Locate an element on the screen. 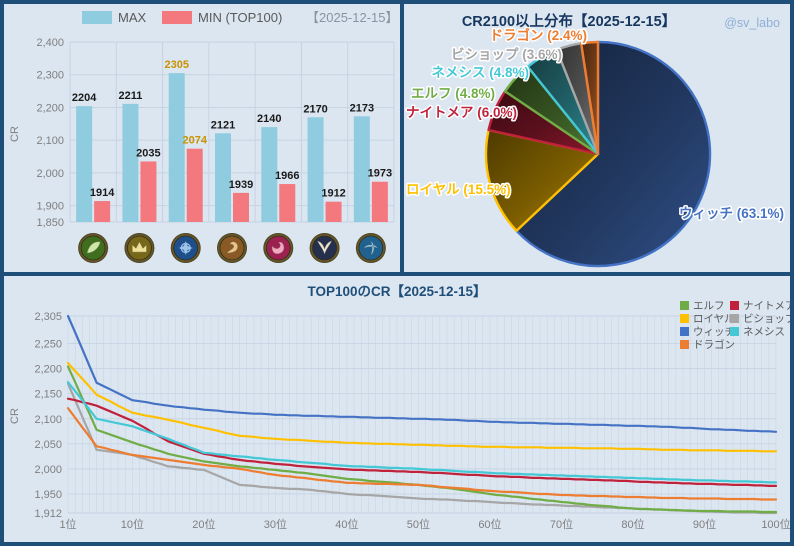 Image resolution: width=794 pixels, height=546 pixels. x-tick-label: 30位 is located at coordinates (275, 524).